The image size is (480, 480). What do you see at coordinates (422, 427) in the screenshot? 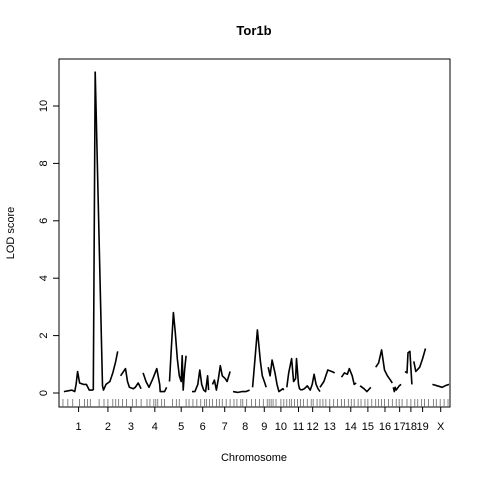
I see `x-tick-label: 19` at bounding box center [422, 427].